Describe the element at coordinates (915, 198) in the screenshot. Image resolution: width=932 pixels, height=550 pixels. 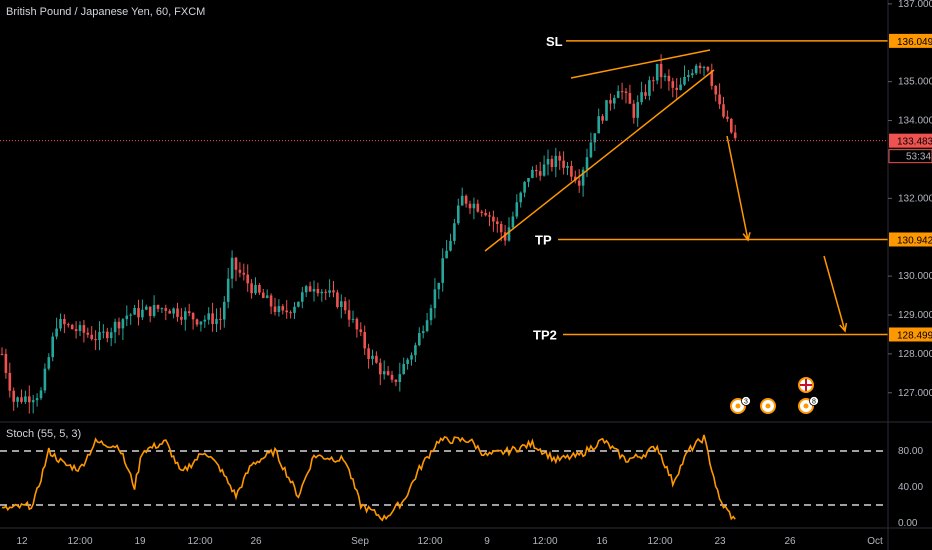
I see `price-tick-label: 132.000` at that location.